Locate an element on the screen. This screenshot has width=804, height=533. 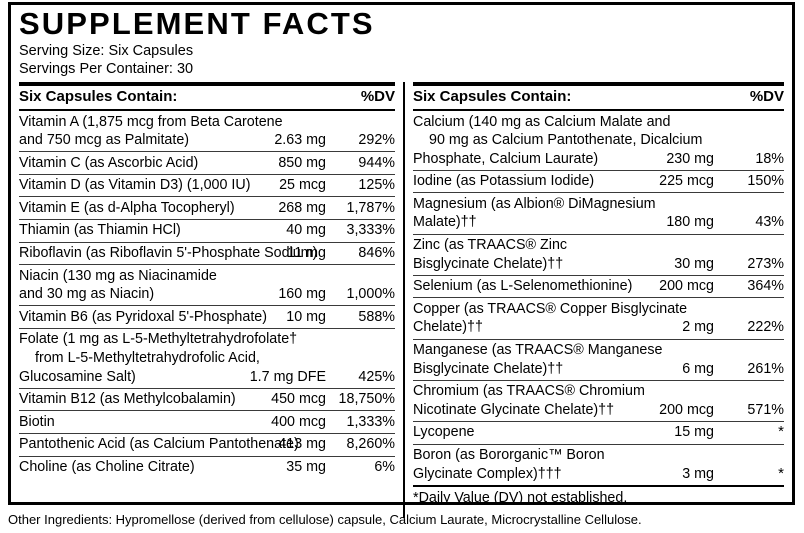
nutrient-name: and 750 mcg as Palmitate) is located at coordinates (104, 140).